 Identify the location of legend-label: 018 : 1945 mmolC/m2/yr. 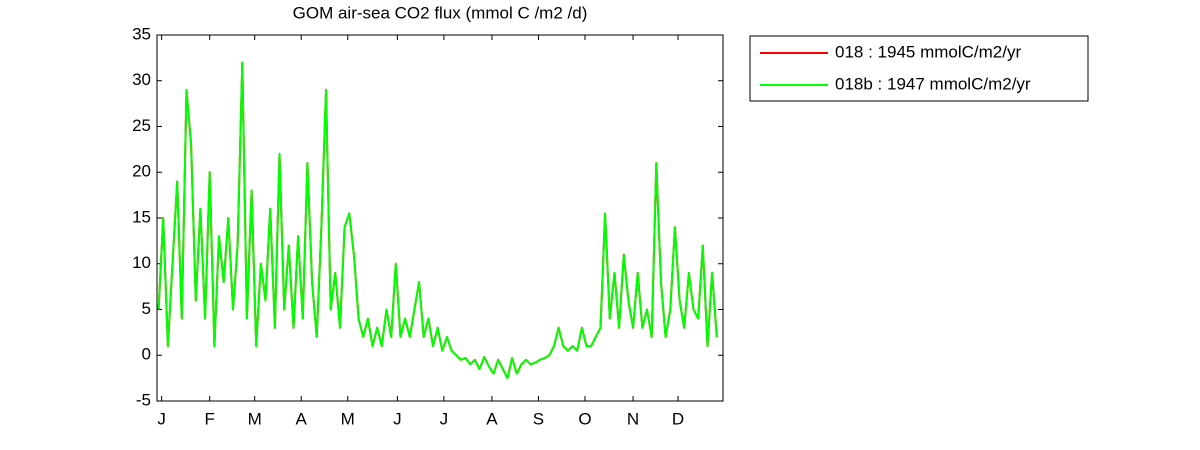
(928, 51).